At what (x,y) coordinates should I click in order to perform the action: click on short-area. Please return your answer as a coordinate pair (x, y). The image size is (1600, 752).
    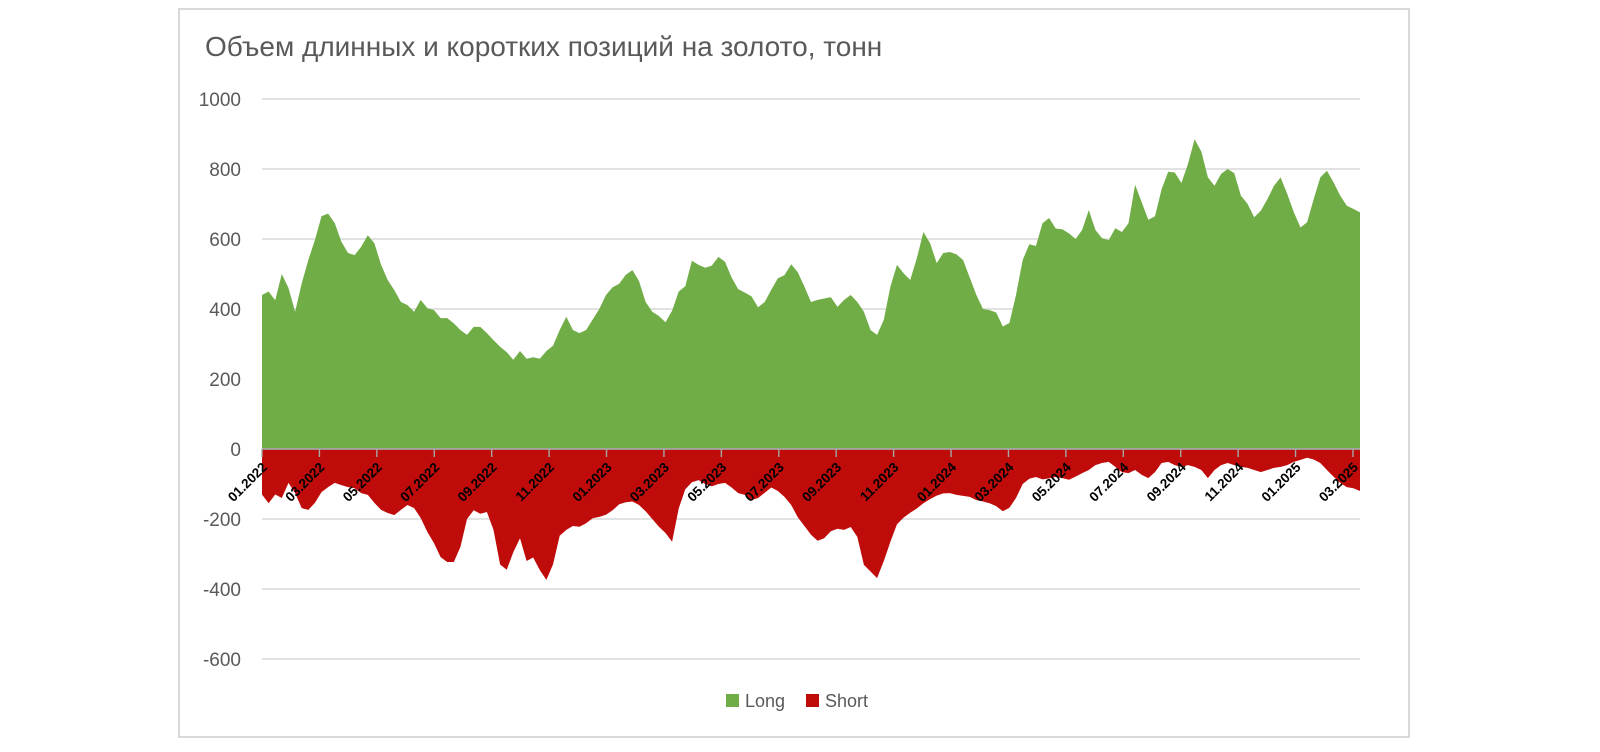
    Looking at the image, I should click on (811, 514).